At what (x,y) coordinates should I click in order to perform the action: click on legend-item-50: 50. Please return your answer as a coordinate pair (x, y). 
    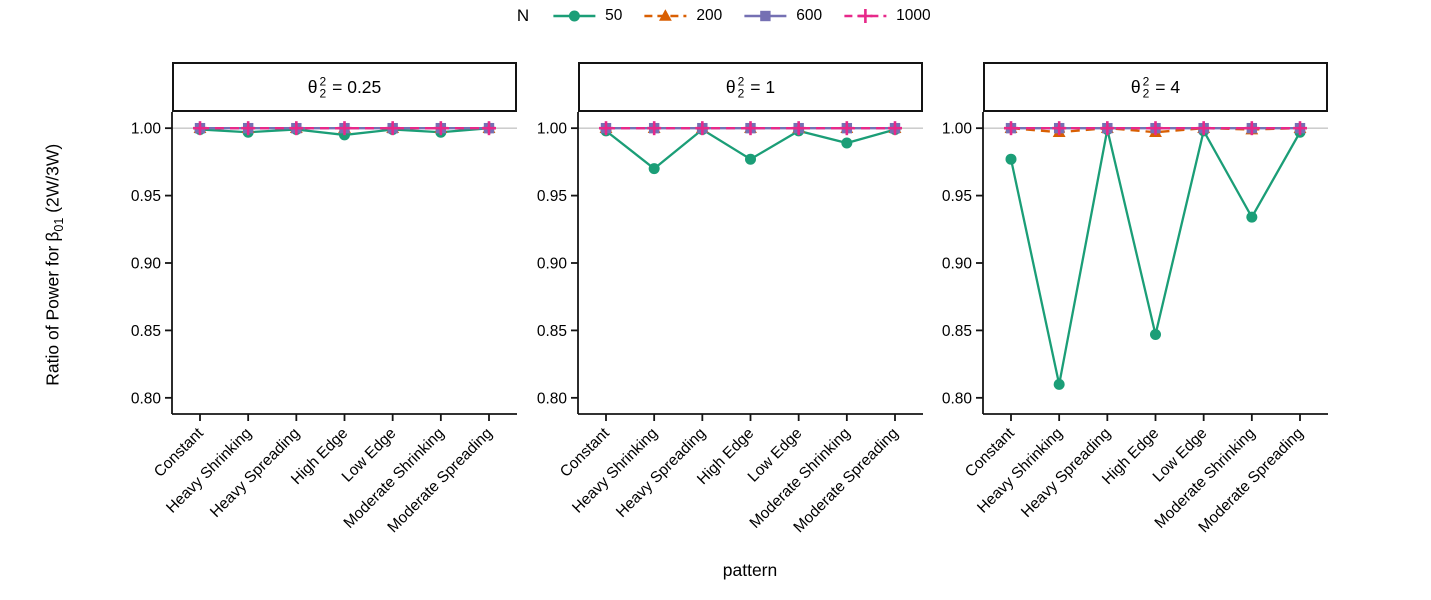
    Looking at the image, I should click on (586, 16).